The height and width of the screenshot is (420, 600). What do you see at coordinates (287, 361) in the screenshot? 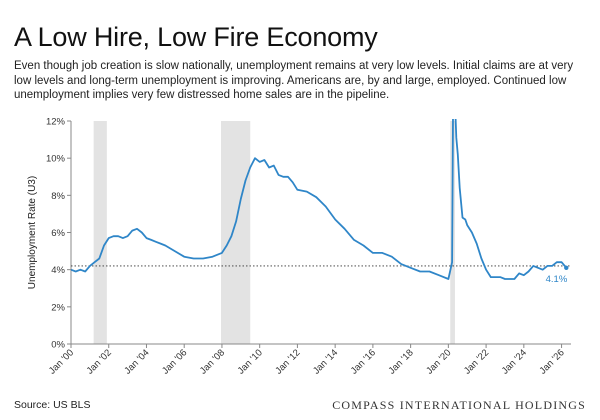
I see `x-tick-label-6: Jan '12` at bounding box center [287, 361].